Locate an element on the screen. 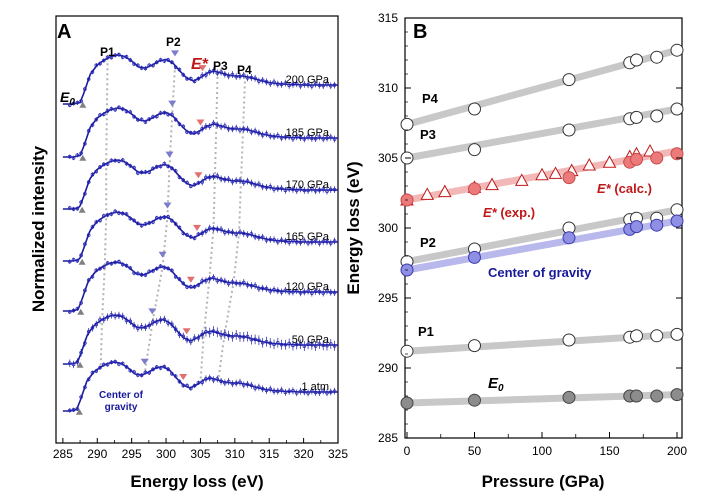  series-label-cog: Center of gravity is located at coordinates (540, 272).